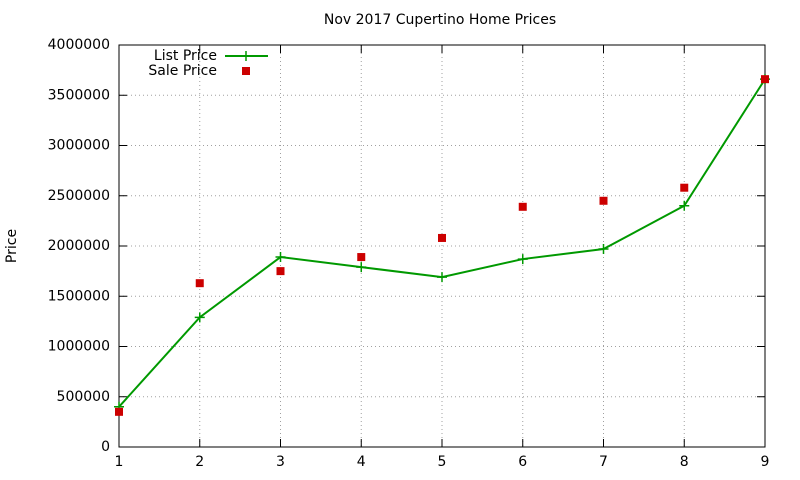 This screenshot has height=480, width=800. Describe the element at coordinates (79, 95) in the screenshot. I see `y-tick-label: 3500000` at that location.